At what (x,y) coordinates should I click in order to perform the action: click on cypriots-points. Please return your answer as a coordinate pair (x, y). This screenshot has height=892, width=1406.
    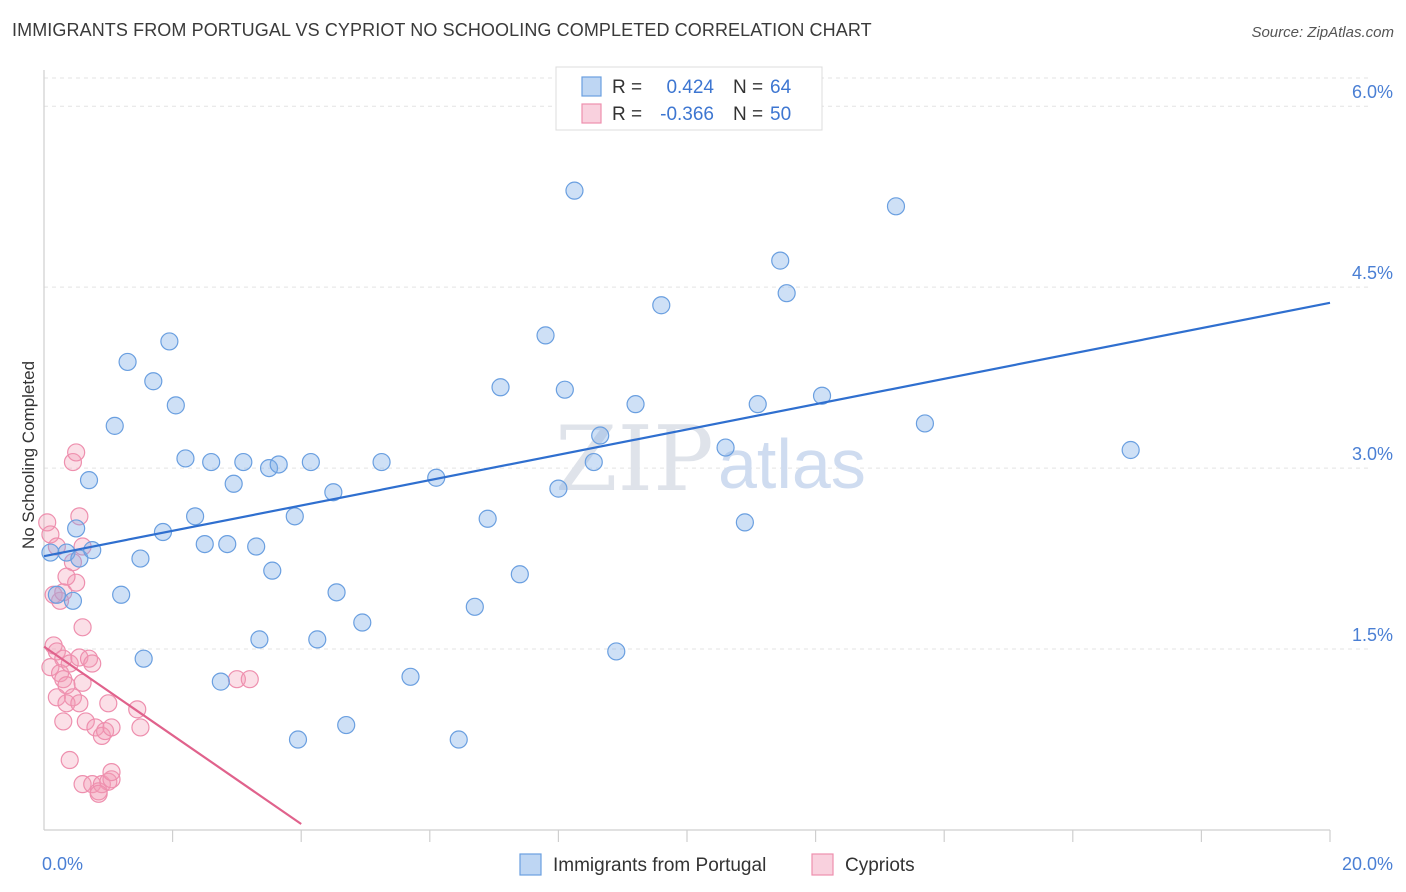
    Looking at the image, I should click on (148, 623).